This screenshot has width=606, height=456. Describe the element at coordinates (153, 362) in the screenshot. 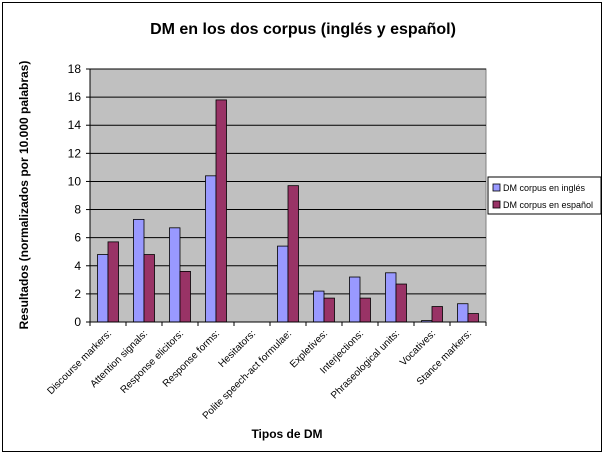

I see `x-category-label: Response elicitors:` at that location.